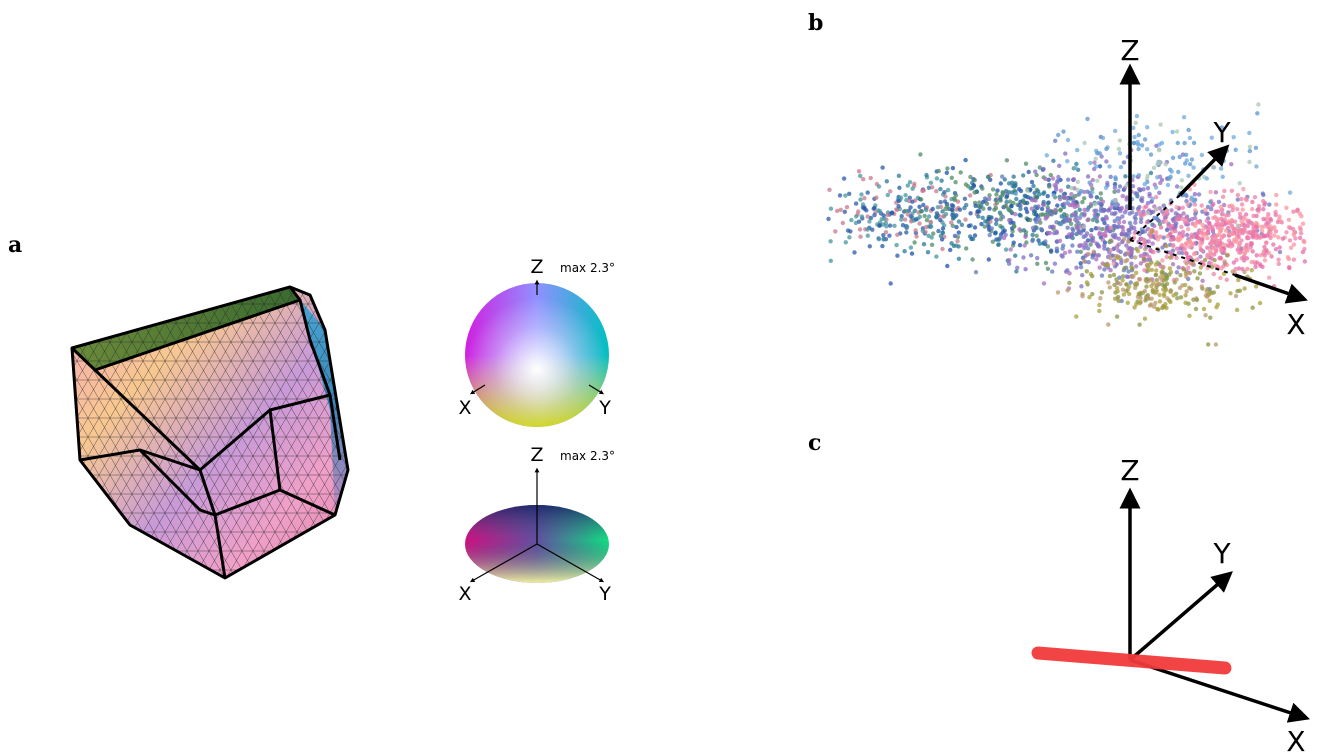  I want to click on axis-label: Z, so click(1129, 50).